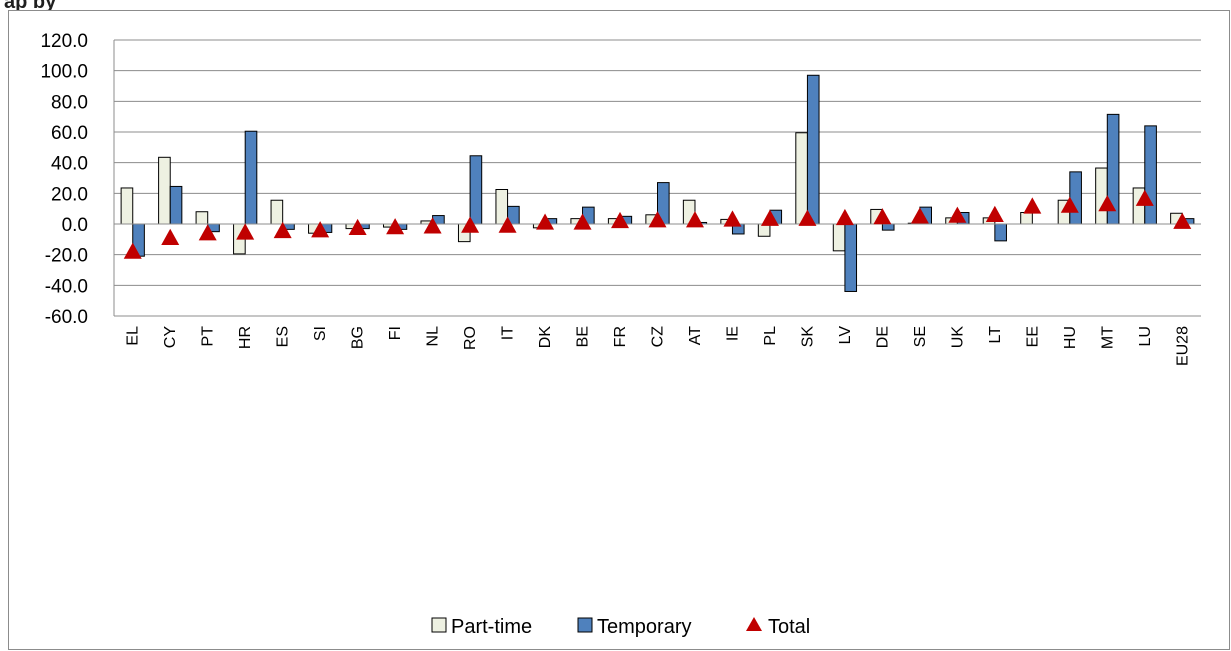  Describe the element at coordinates (66, 256) in the screenshot. I see `y-tick-label: -20.0` at that location.